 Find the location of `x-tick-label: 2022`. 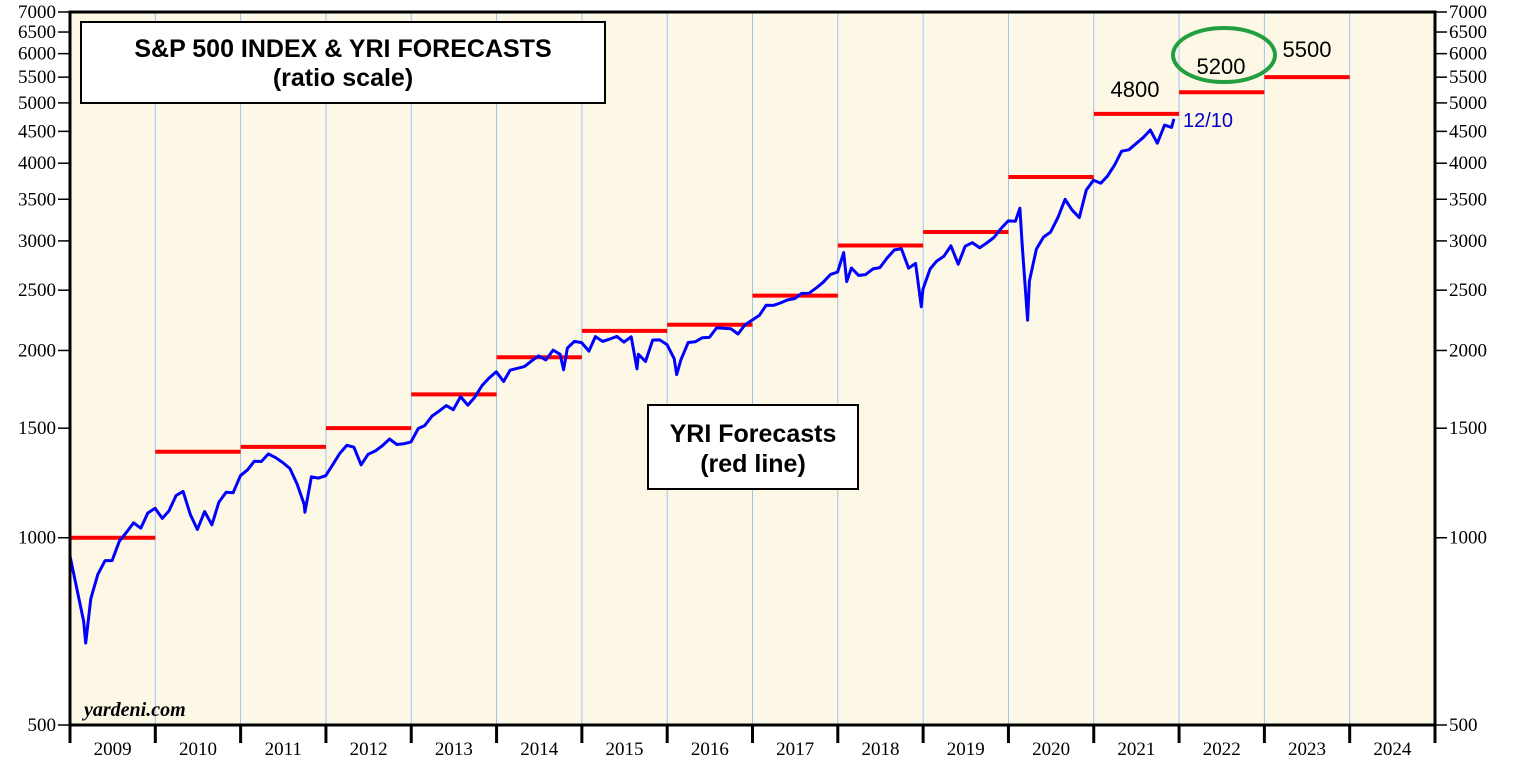

x-tick-label: 2022 is located at coordinates (1222, 749).